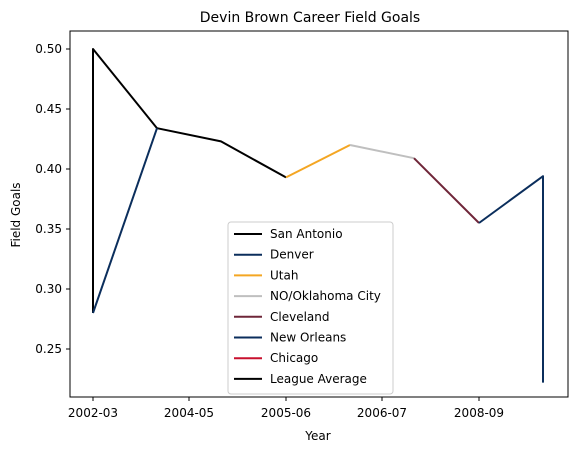 Image resolution: width=579 pixels, height=457 pixels. I want to click on y-tick-label: 0.25, so click(48, 349).